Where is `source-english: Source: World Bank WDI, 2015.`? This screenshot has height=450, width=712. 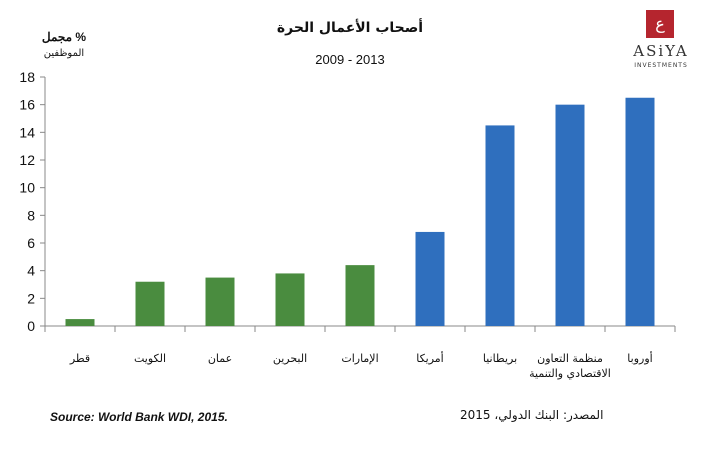 source-english: Source: World Bank WDI, 2015. is located at coordinates (139, 417).